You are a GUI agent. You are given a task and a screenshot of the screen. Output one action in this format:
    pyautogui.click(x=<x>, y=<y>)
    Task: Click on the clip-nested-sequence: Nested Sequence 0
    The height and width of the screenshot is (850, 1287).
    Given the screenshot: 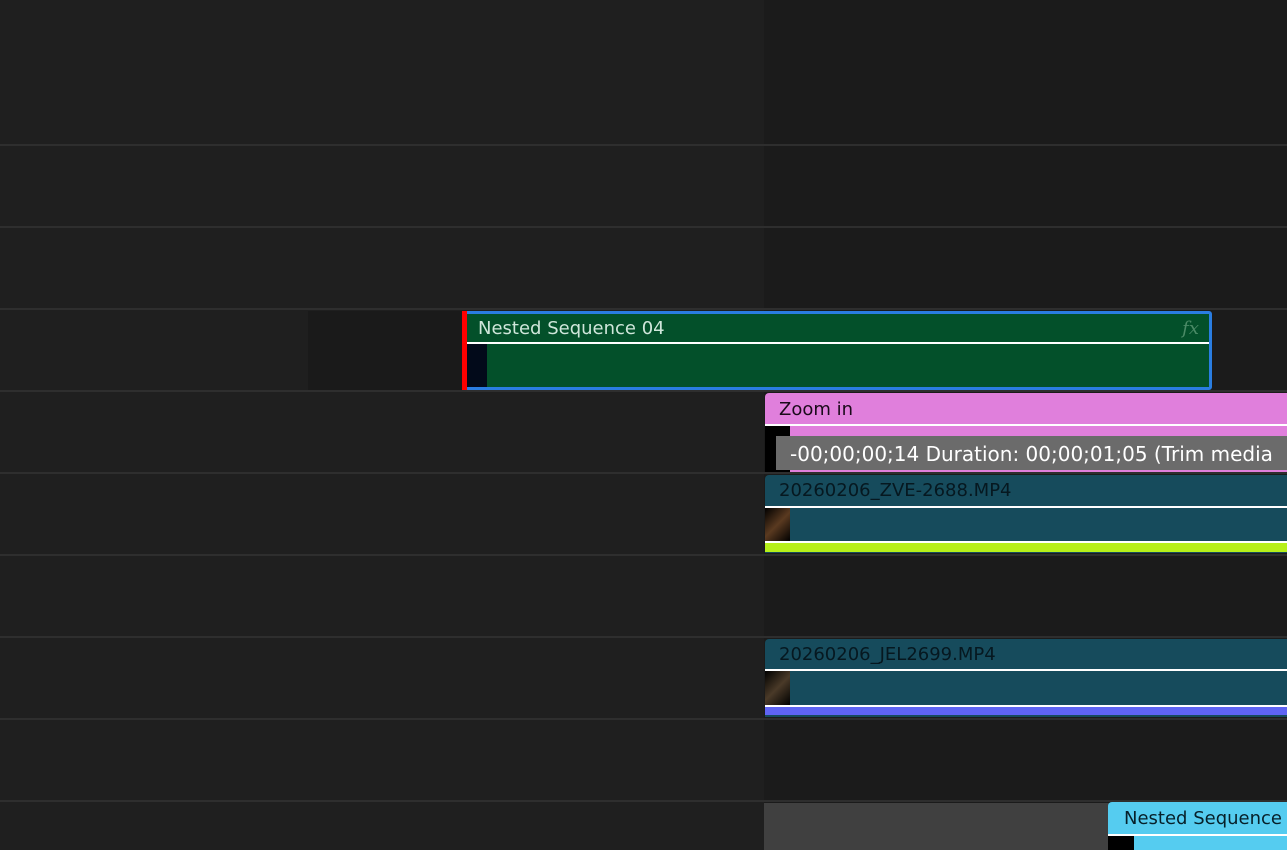 What is the action you would take?
    pyautogui.click(x=1197, y=826)
    